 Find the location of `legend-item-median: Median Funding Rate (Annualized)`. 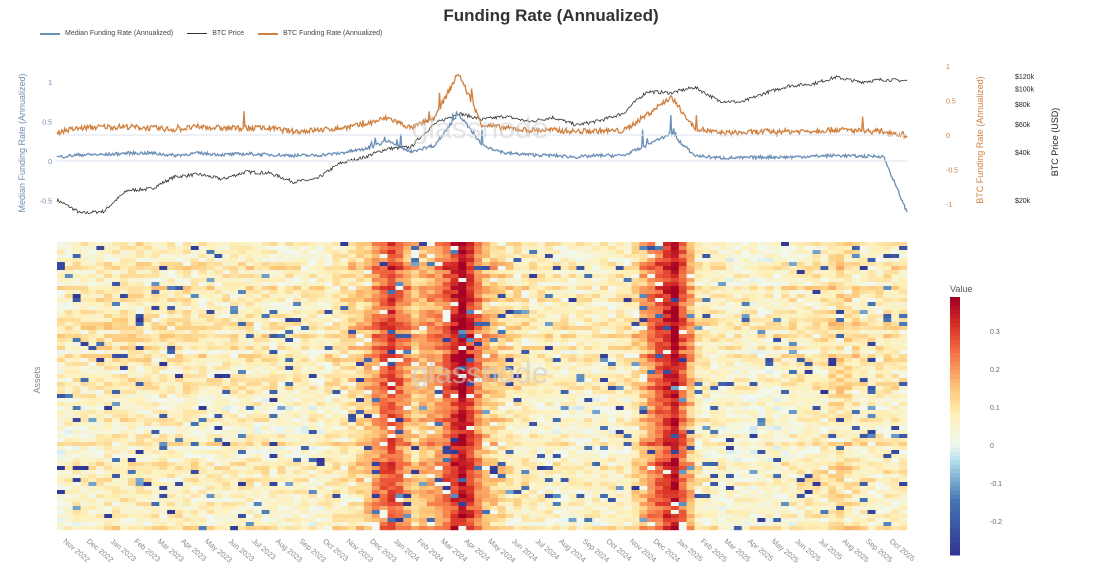

legend-item-median: Median Funding Rate (Annualized) is located at coordinates (106, 33).